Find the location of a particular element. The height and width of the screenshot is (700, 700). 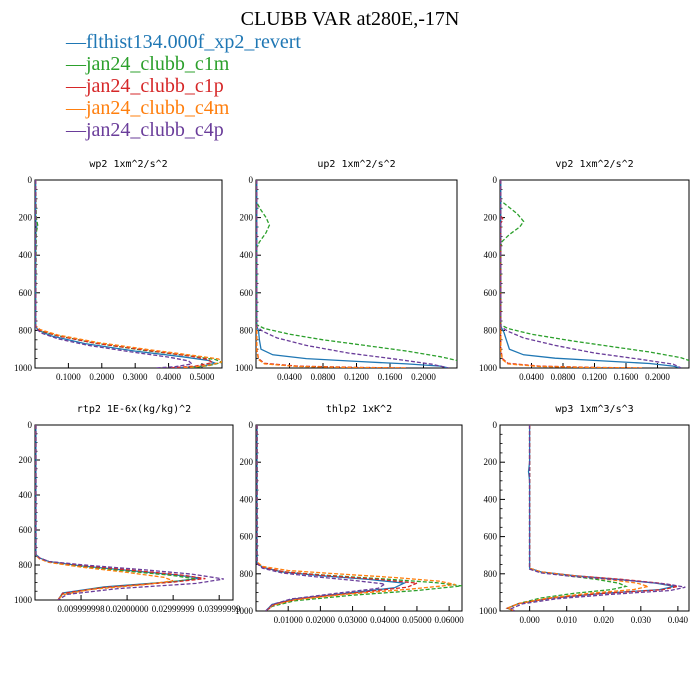

figure-title: CLUBB VAR at280E,-17N is located at coordinates (350, 19).